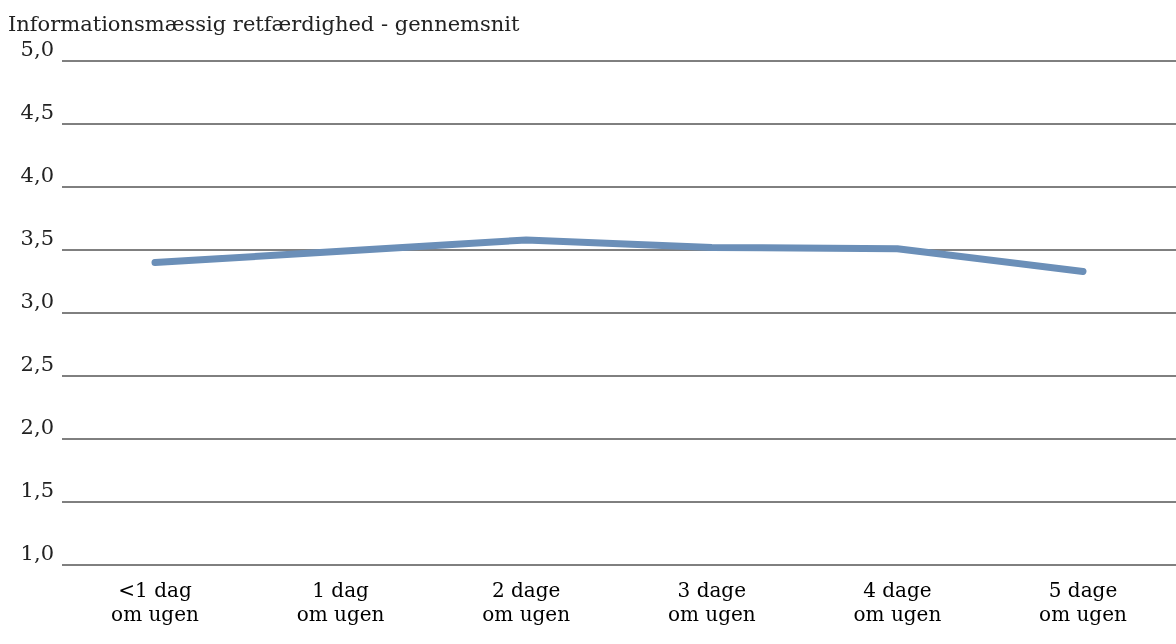 The width and height of the screenshot is (1176, 644). Describe the element at coordinates (37, 427) in the screenshot. I see `y-tick-label: 2,0` at that location.